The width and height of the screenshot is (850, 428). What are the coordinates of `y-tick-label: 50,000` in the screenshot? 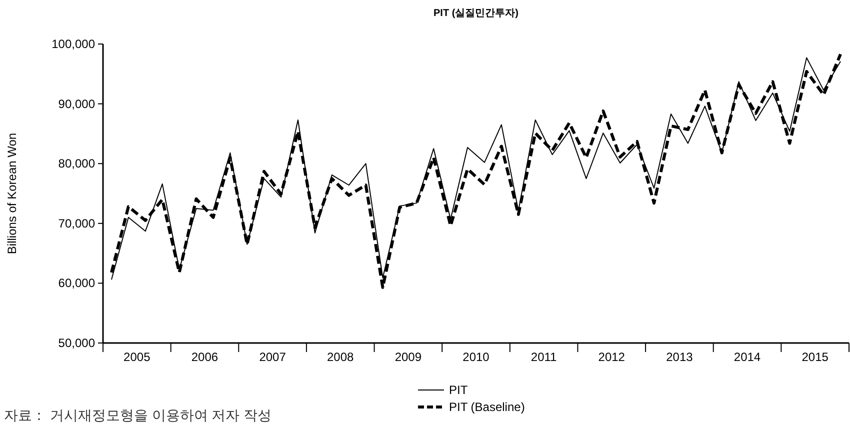 It's located at (77, 343).